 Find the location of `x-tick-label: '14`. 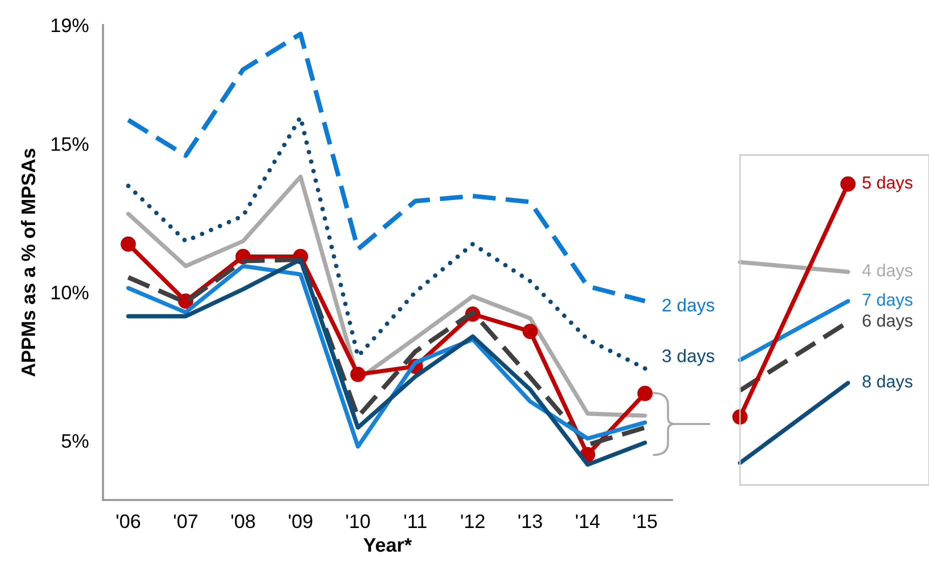

x-tick-label: '14 is located at coordinates (588, 521).